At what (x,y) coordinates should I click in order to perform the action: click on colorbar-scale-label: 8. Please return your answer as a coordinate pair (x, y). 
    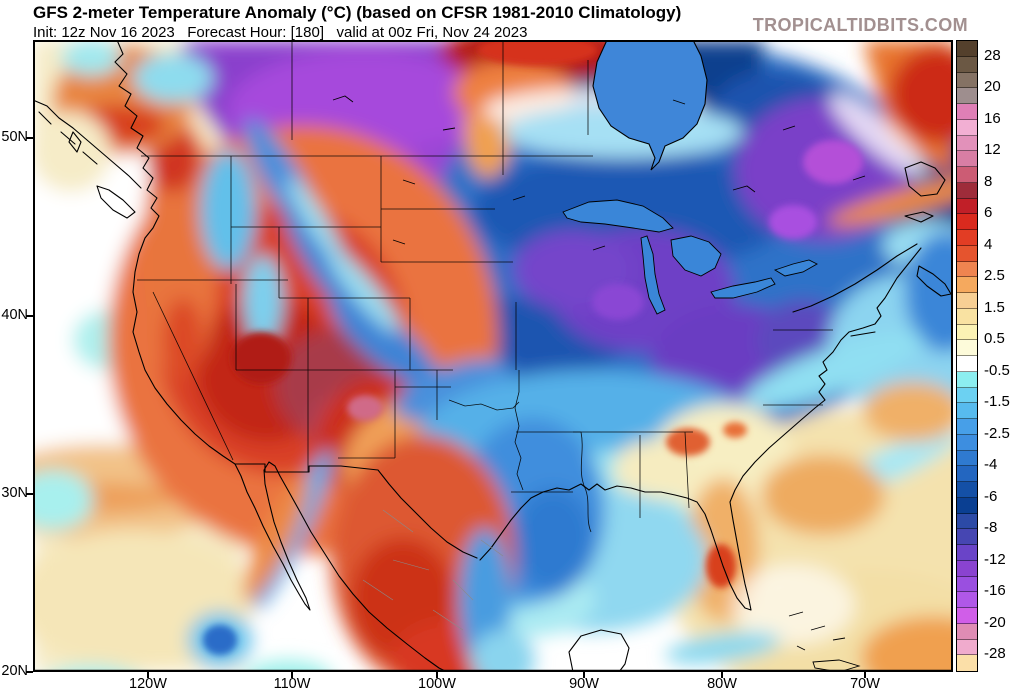
    Looking at the image, I should click on (988, 181).